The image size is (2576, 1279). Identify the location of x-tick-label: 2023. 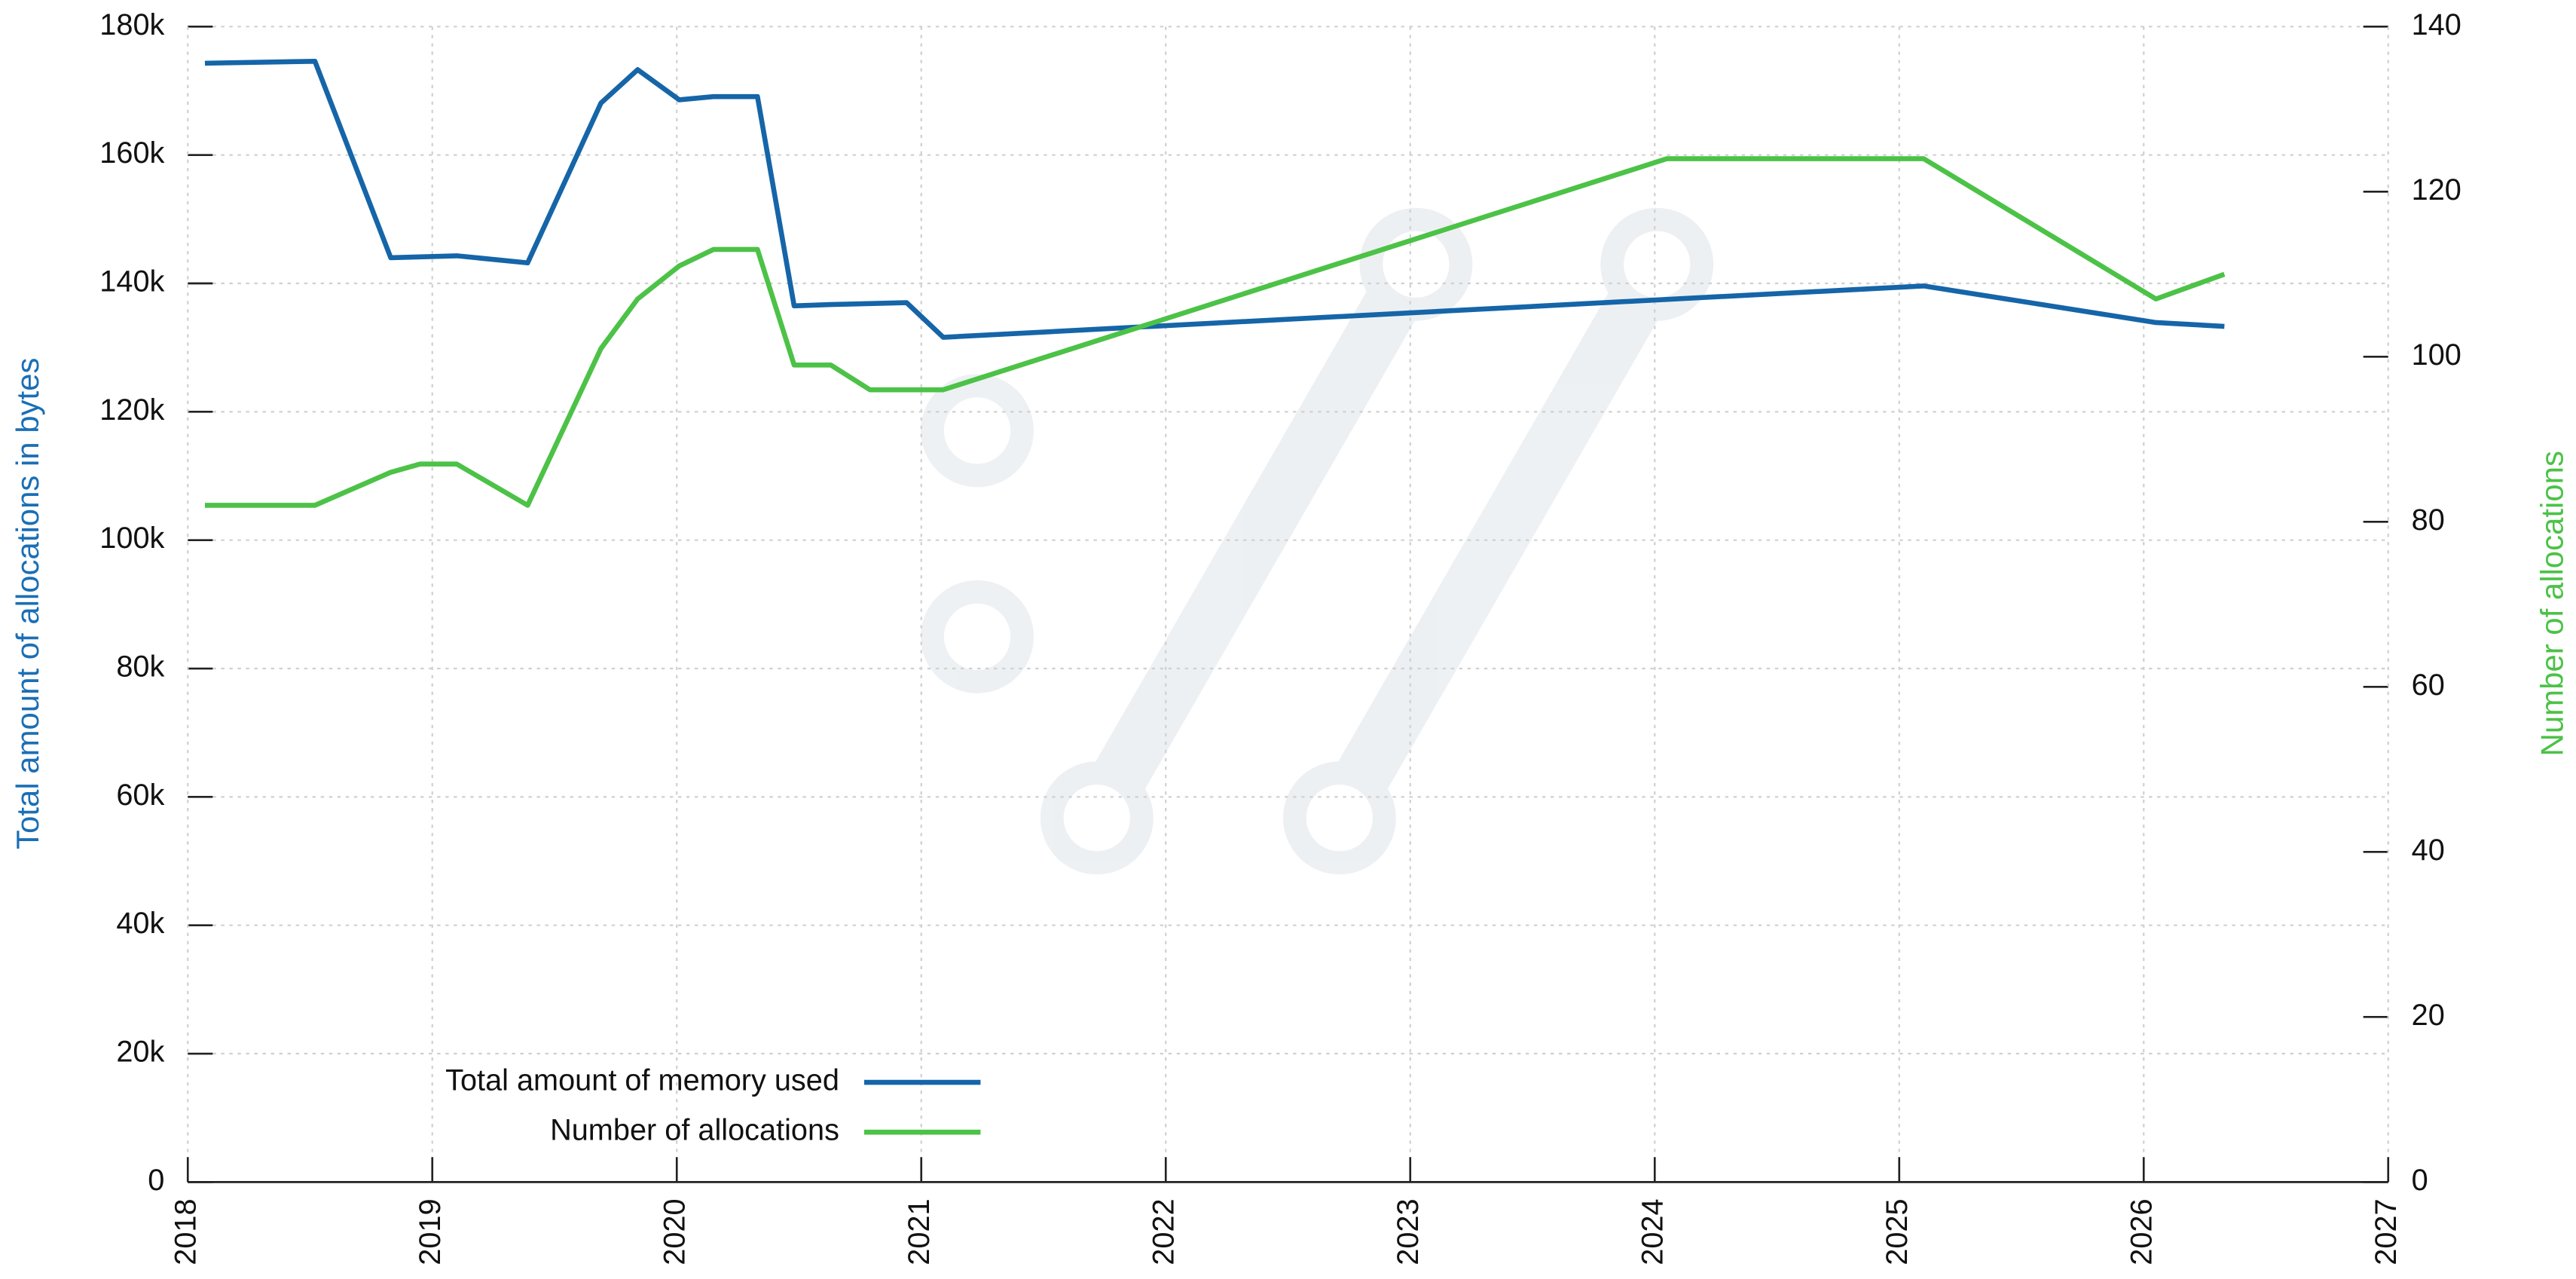
(1408, 1231).